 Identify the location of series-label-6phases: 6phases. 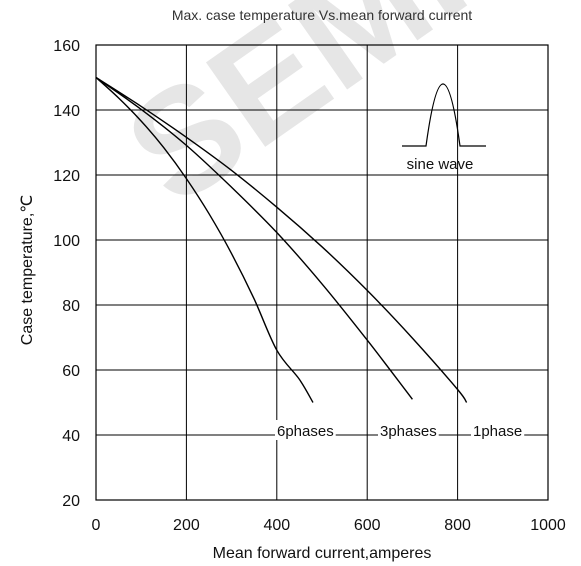
(305, 431).